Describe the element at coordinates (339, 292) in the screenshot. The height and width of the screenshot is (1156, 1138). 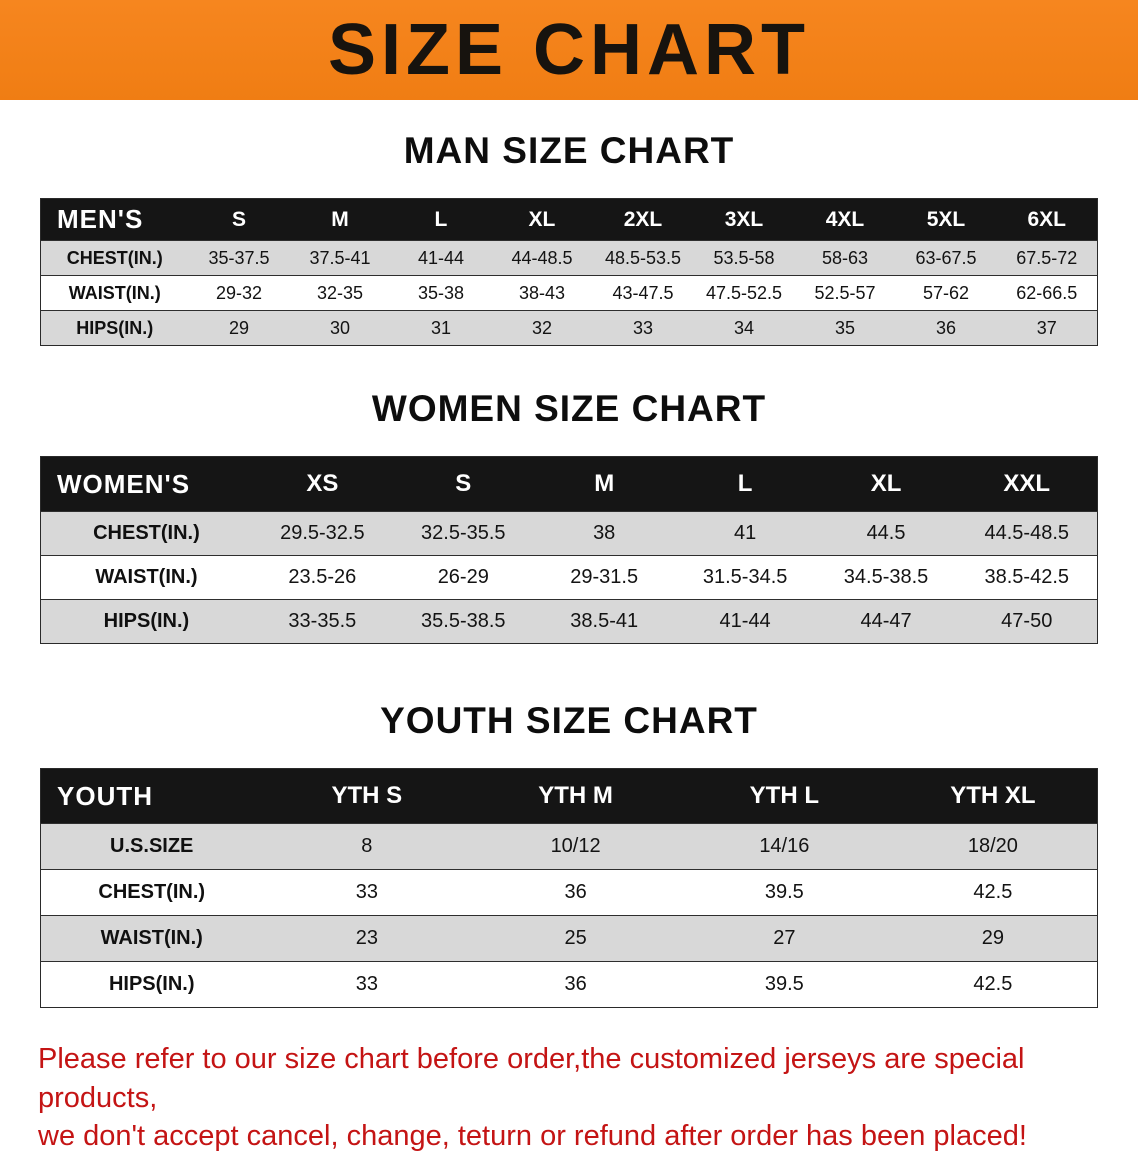
I see `men-value-1-1: 32-35` at that location.